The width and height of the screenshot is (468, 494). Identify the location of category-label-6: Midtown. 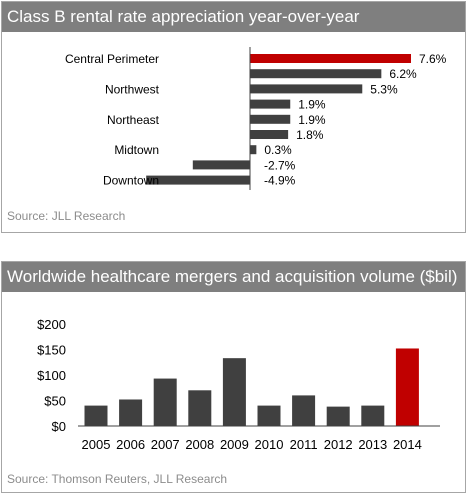
(136, 150).